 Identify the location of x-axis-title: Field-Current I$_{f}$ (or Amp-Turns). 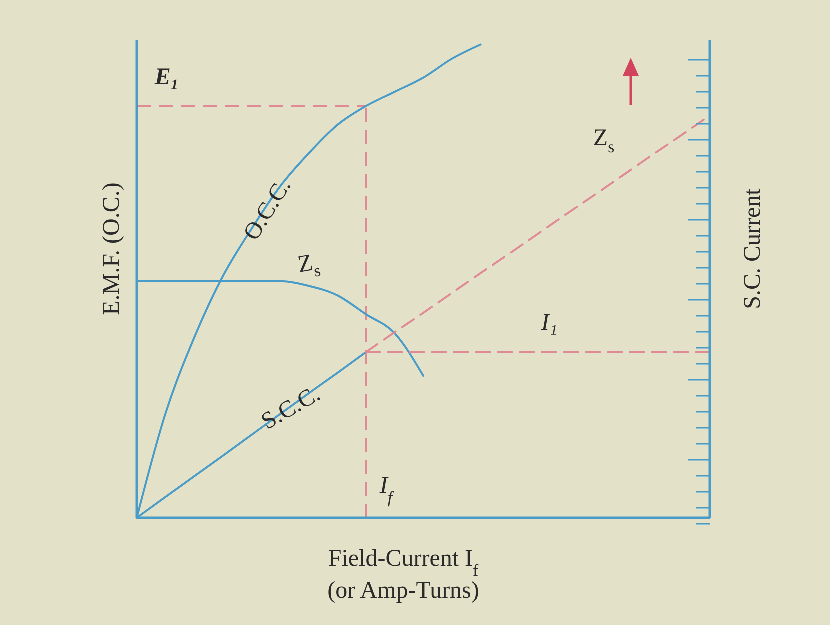
(404, 575).